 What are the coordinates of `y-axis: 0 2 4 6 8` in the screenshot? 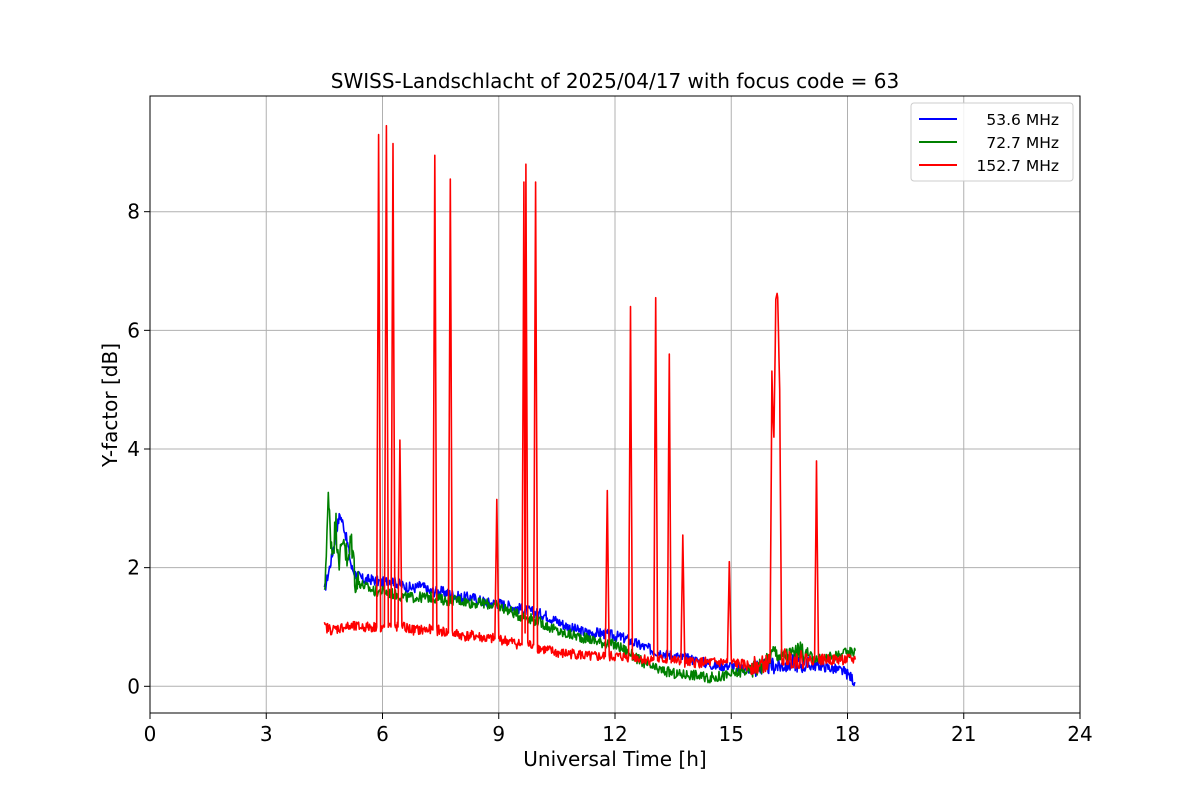 It's located at (138, 449).